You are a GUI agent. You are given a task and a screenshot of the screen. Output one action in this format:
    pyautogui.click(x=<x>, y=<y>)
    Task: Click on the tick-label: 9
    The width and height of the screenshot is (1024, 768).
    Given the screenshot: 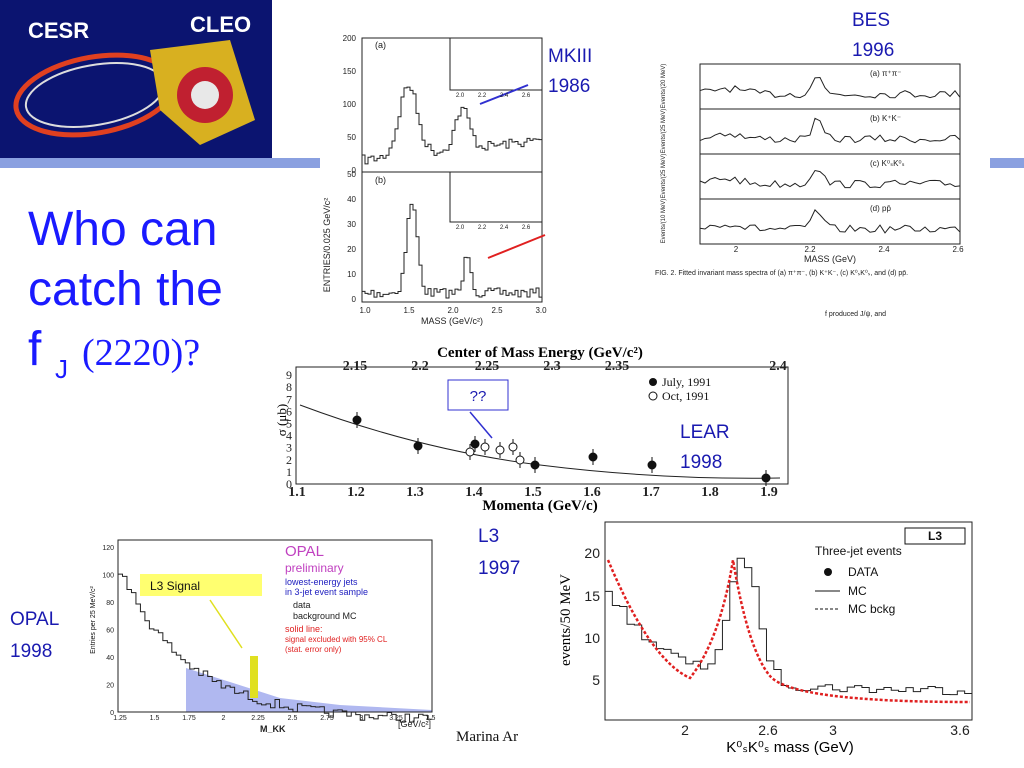 What is the action you would take?
    pyautogui.click(x=289, y=375)
    